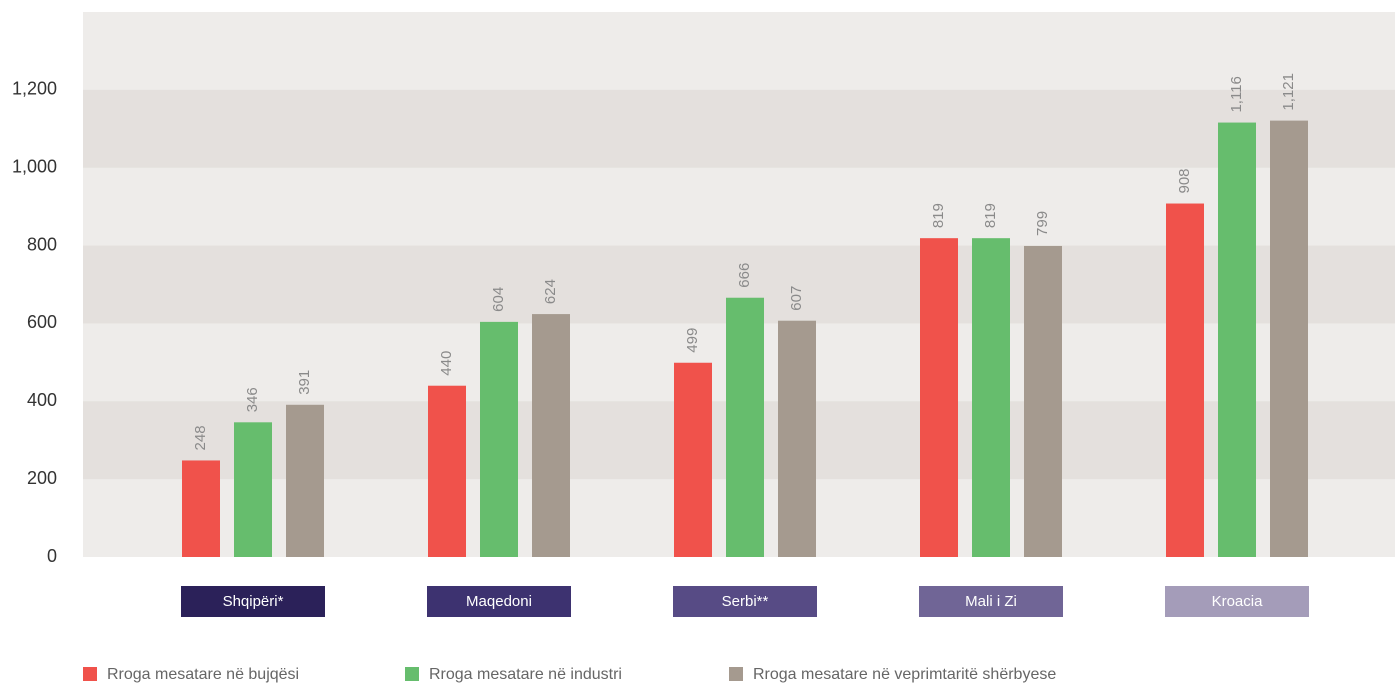 Image resolution: width=1395 pixels, height=684 pixels. What do you see at coordinates (1236, 94) in the screenshot?
I see `data-label: 1,116` at bounding box center [1236, 94].